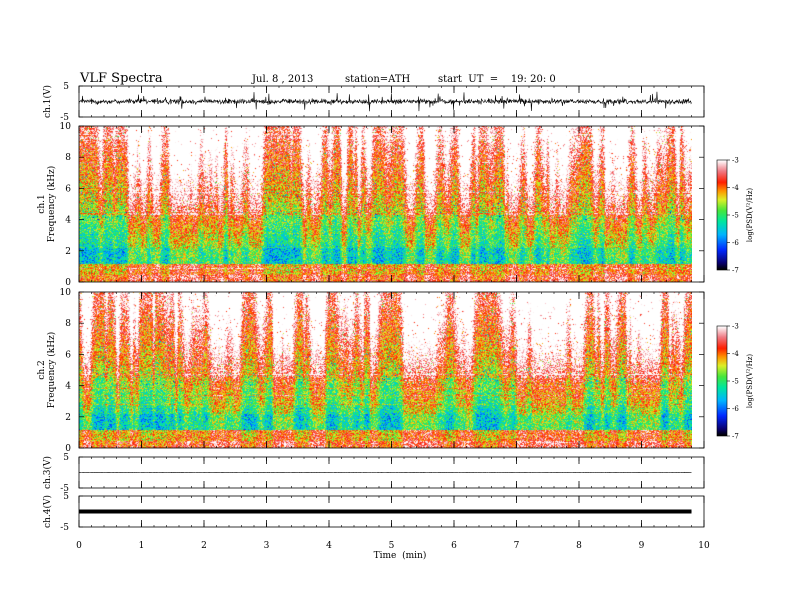 This screenshot has height=612, width=792. What do you see at coordinates (735, 161) in the screenshot?
I see `ch1-colorbar-tick-label: -3` at bounding box center [735, 161].